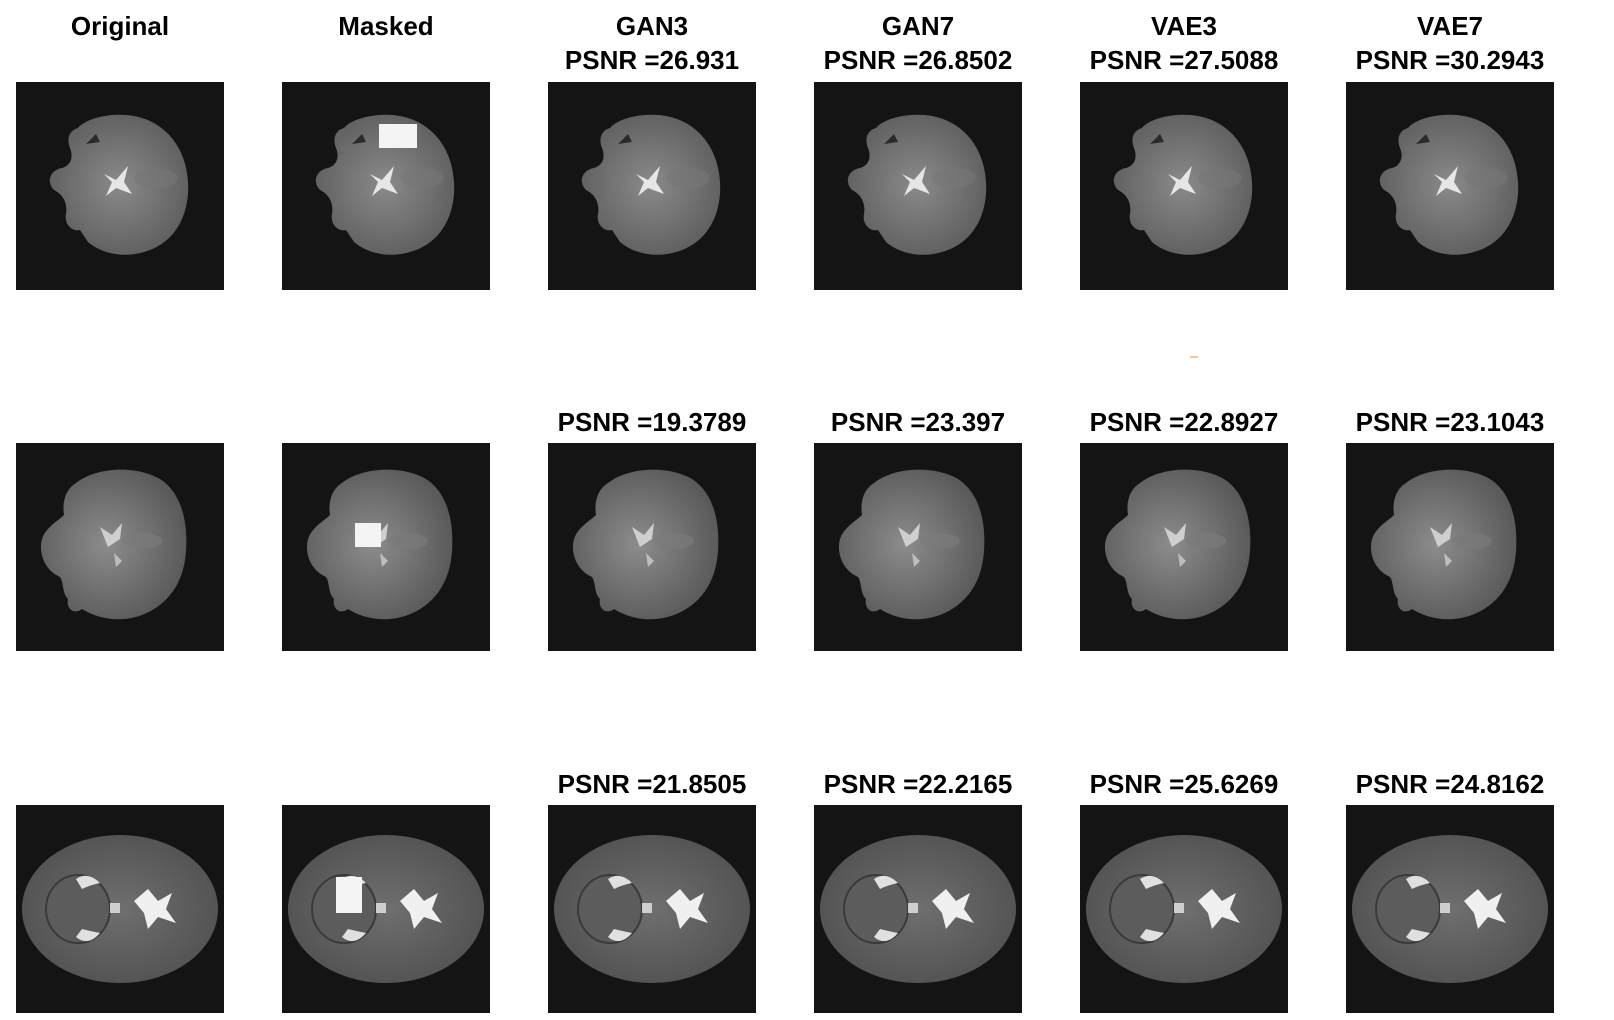 This screenshot has width=1614, height=1020. I want to click on psnr-label: PSNR =22.2165, so click(918, 784).